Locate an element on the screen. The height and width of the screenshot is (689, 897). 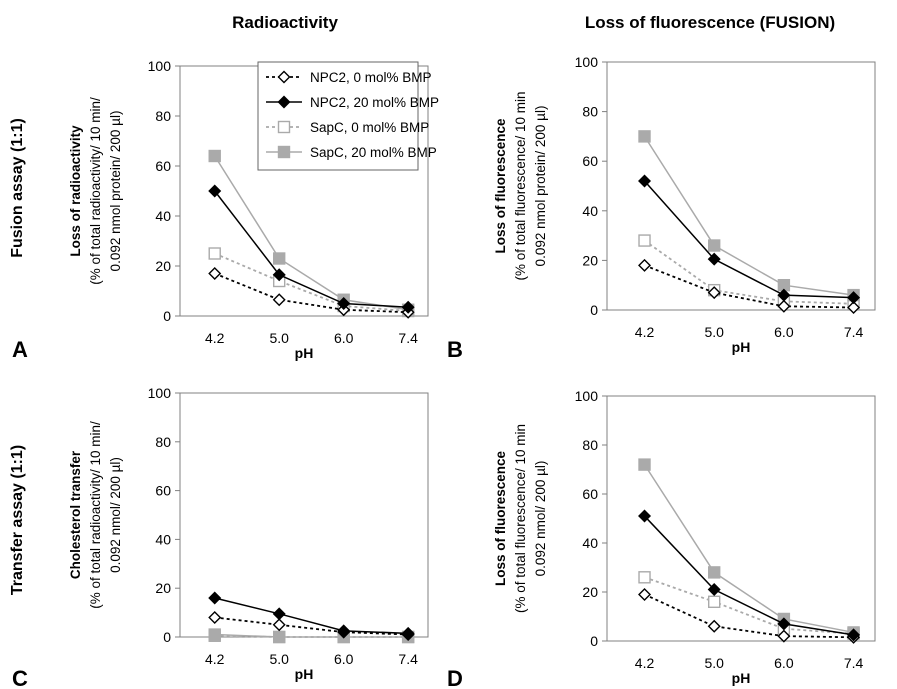
legend-entry: NPC2, 20 mol% BMP is located at coordinates (352, 102).